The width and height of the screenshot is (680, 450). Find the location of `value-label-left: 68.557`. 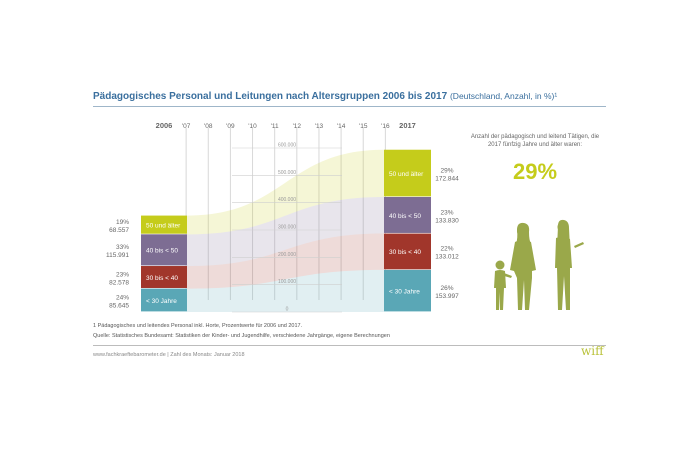

value-label-left: 68.557 is located at coordinates (119, 230).